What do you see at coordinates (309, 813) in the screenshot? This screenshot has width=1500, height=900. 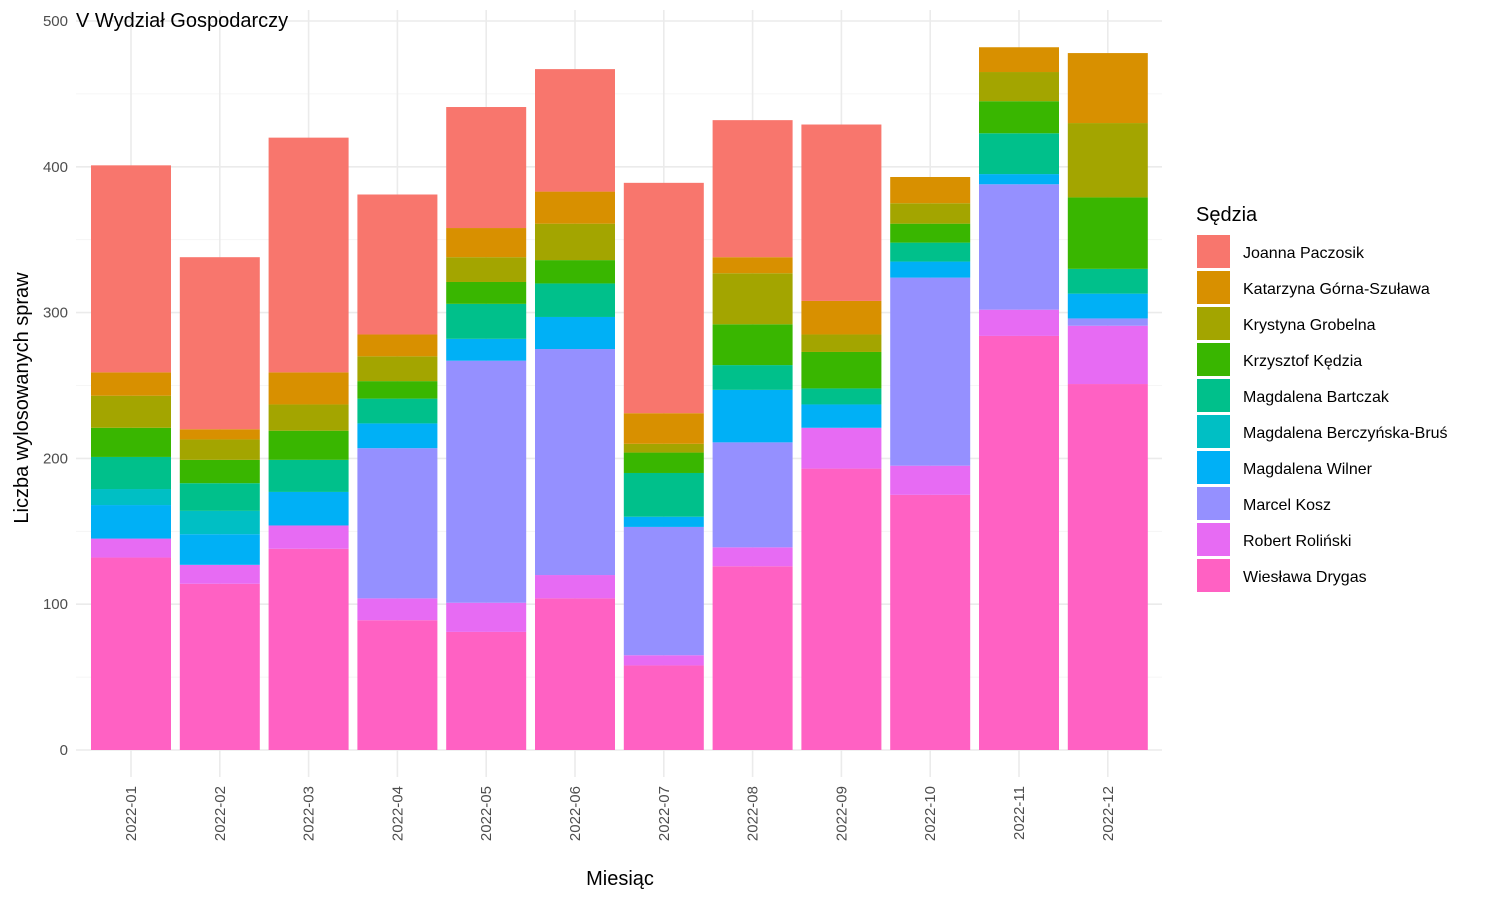 I see `x-tick-label: 2022-03` at bounding box center [309, 813].